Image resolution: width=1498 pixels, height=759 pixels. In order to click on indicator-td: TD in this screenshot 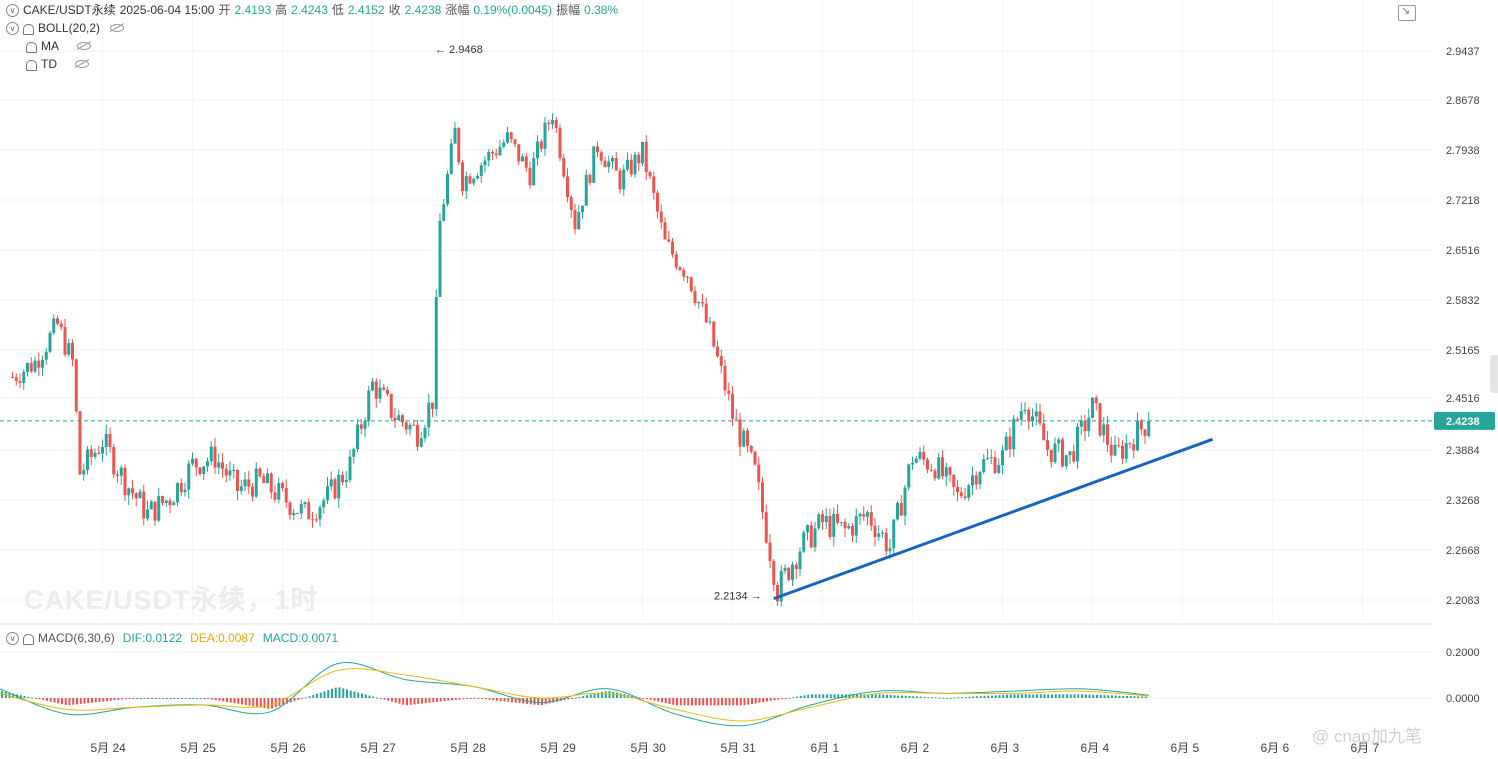, I will do `click(57, 64)`.